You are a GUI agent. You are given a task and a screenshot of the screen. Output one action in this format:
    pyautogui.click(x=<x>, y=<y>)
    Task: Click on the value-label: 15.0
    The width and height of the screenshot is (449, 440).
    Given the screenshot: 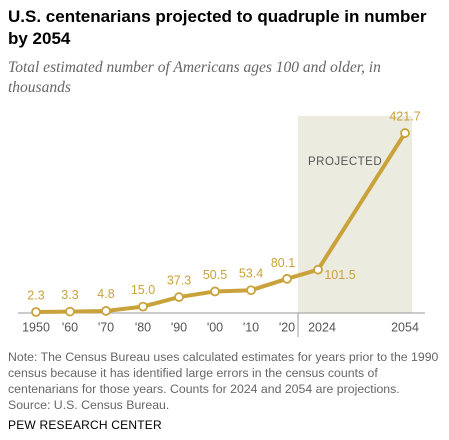 What is the action you would take?
    pyautogui.click(x=143, y=290)
    